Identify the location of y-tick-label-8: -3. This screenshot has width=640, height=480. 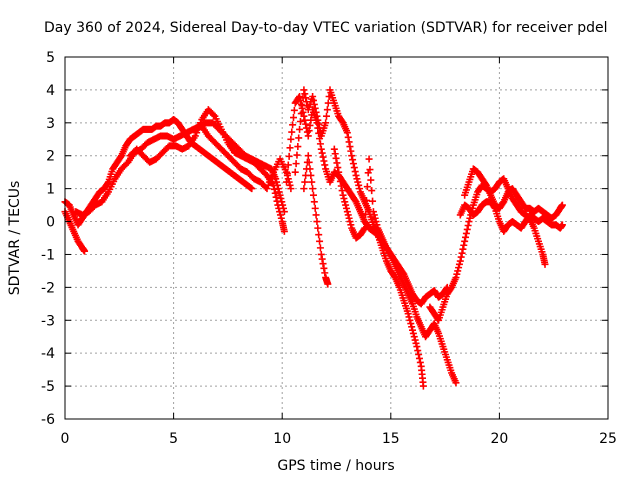
(48, 321).